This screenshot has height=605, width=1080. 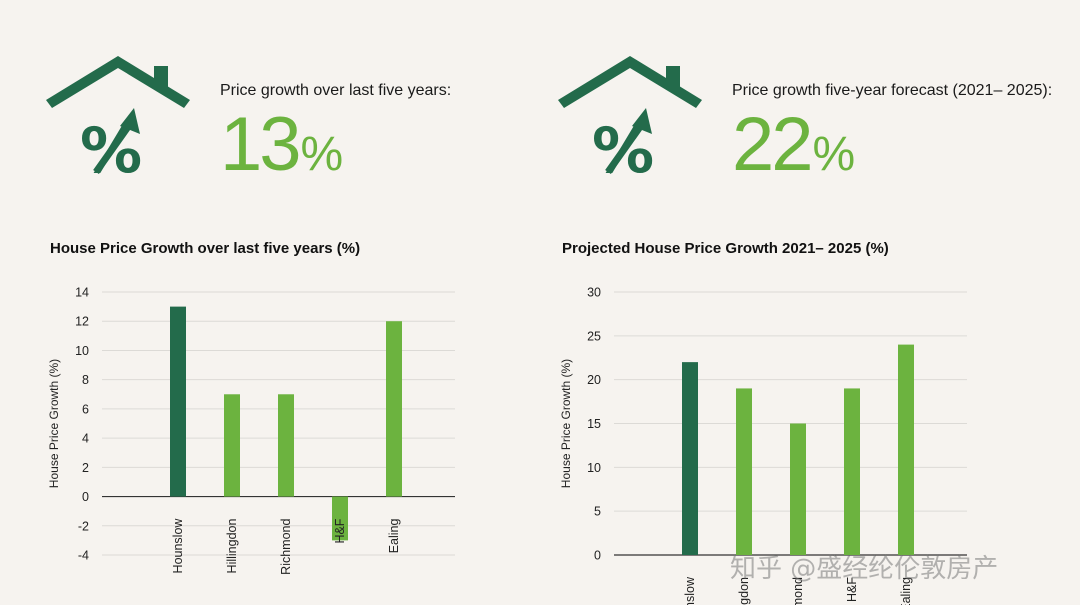 What do you see at coordinates (597, 512) in the screenshot?
I see `y-tick-label: 5` at bounding box center [597, 512].